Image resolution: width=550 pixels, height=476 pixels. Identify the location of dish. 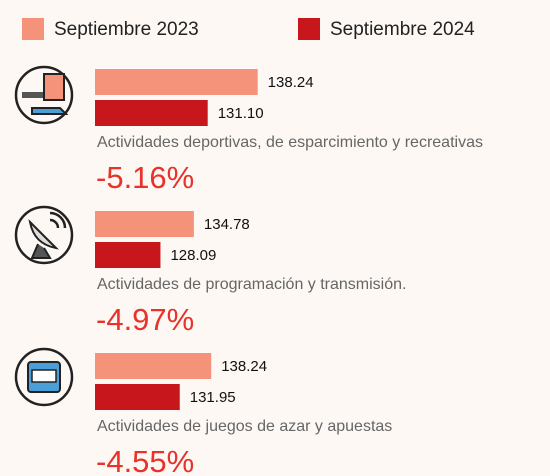
(43, 234).